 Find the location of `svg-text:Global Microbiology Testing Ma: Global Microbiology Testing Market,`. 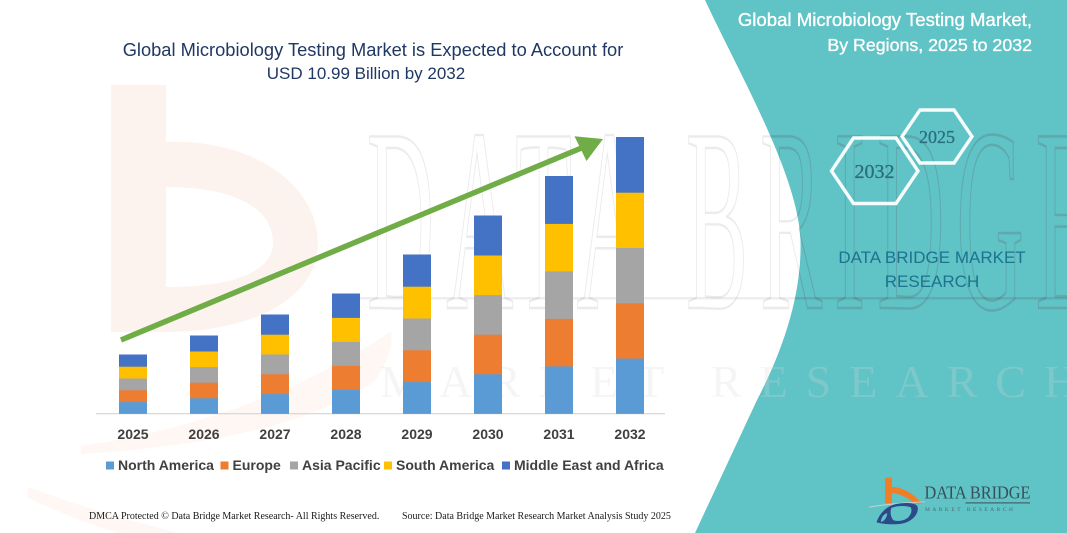

svg-text:Global Microbiology Testing Ma: Global Microbiology Testing Market, is located at coordinates (885, 19).